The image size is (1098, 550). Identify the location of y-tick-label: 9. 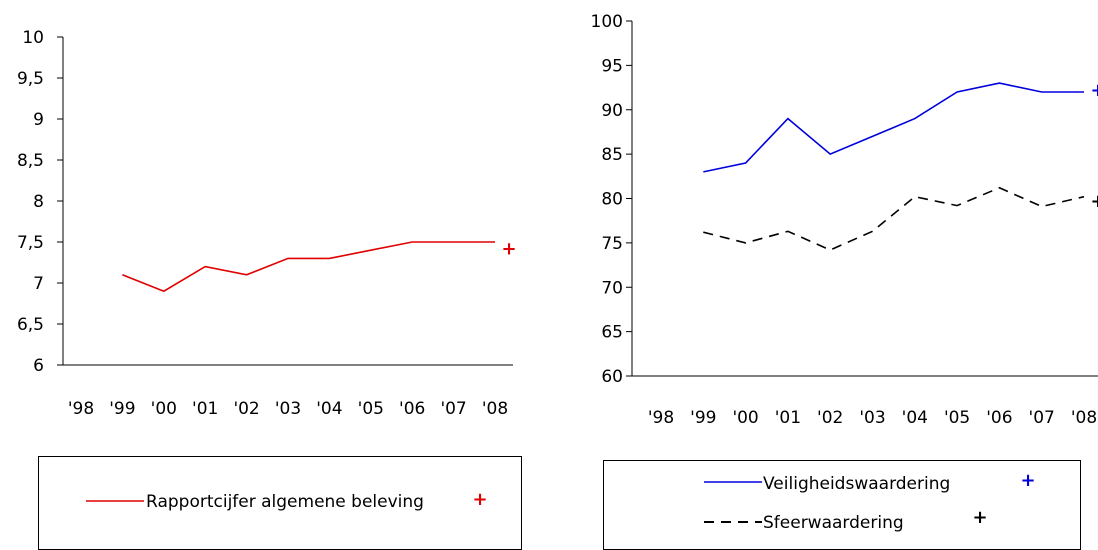
(38, 120).